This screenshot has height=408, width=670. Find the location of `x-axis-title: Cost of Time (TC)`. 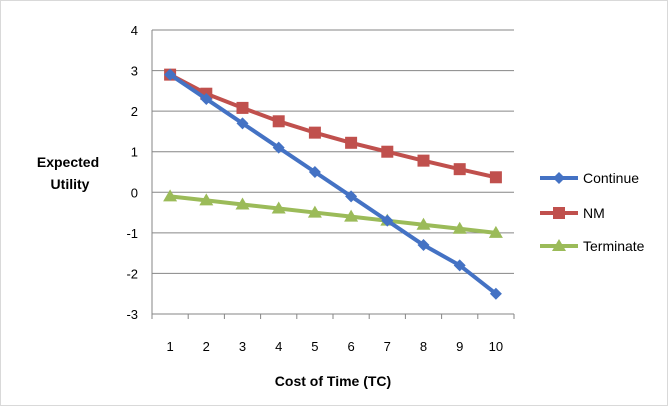

x-axis-title: Cost of Time (TC) is located at coordinates (333, 381).